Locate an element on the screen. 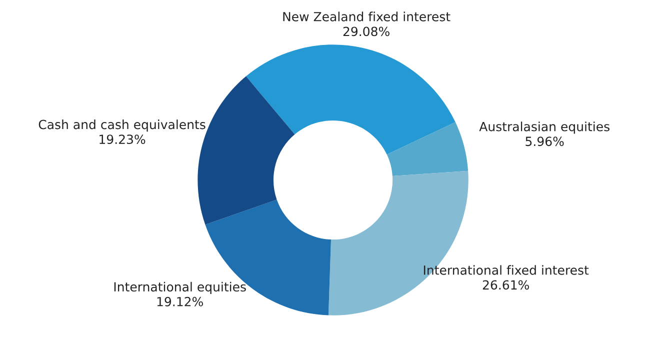 The image size is (653, 360). data-label: 19.23% is located at coordinates (123, 139).